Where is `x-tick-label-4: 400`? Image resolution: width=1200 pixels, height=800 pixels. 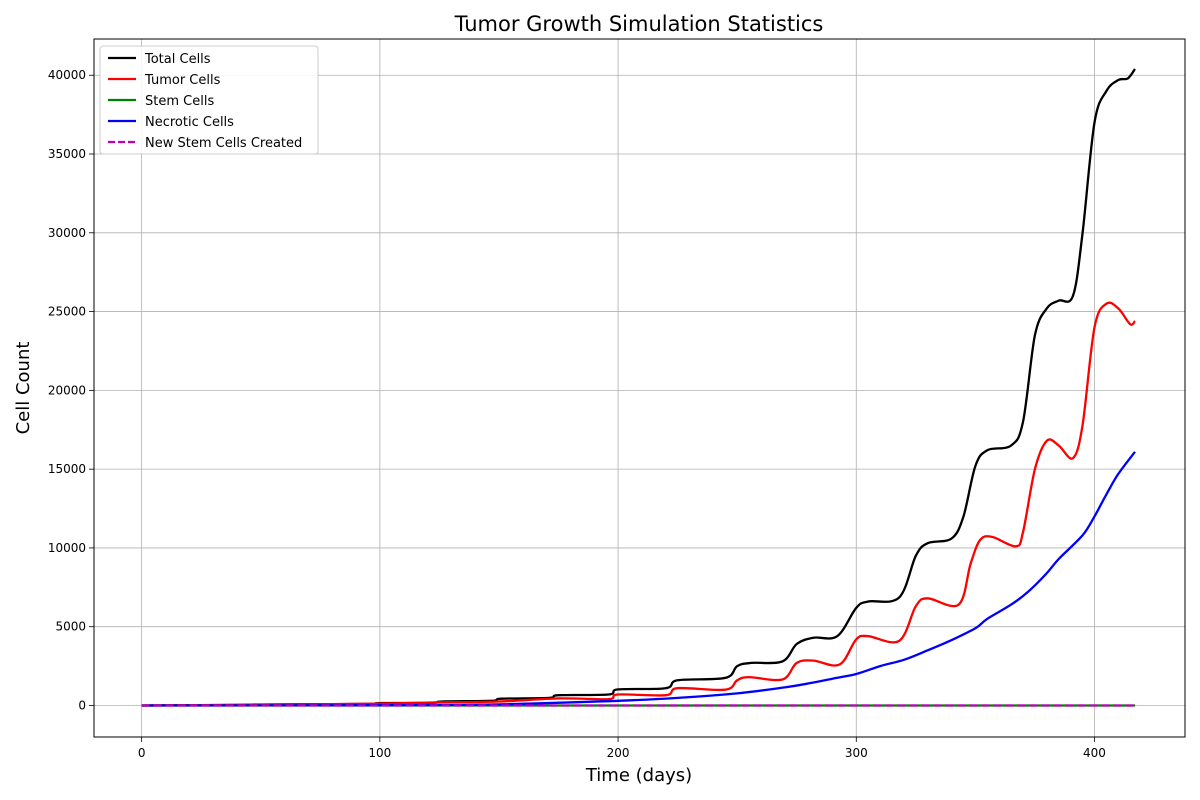 x-tick-label-4: 400 is located at coordinates (1094, 753).